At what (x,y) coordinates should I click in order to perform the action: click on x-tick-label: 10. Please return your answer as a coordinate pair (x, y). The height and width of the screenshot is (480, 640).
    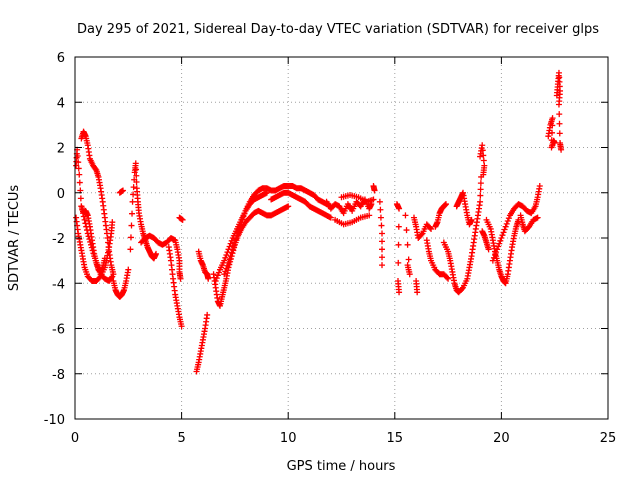
    Looking at the image, I should click on (288, 438).